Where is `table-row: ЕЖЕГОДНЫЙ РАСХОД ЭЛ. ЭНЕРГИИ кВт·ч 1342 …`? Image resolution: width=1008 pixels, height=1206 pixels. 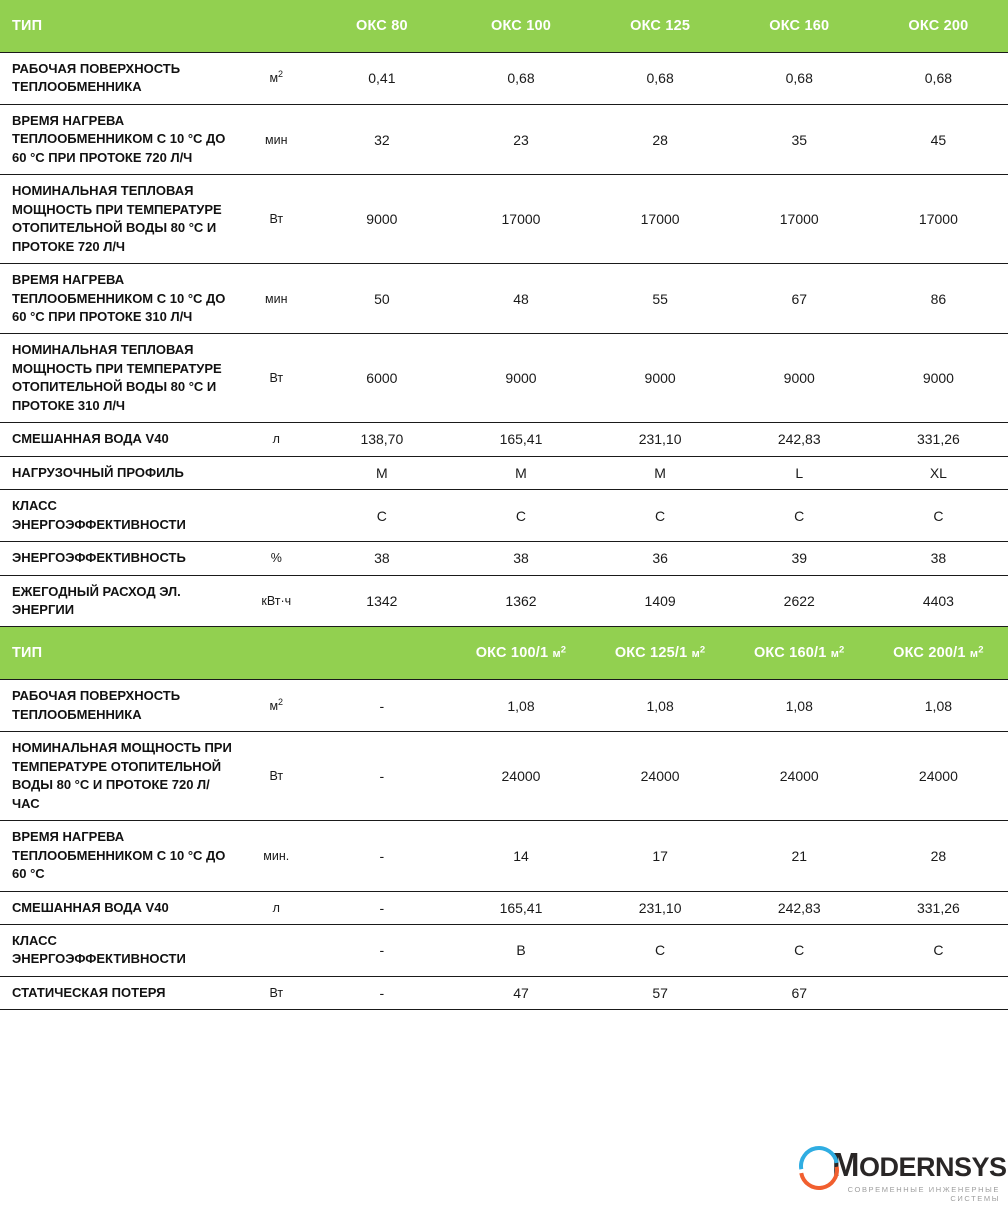
table-row: ЕЖЕГОДНЫЙ РАСХОД ЭЛ. ЭНЕРГИИ кВт·ч 1342 … is located at coordinates (504, 601).